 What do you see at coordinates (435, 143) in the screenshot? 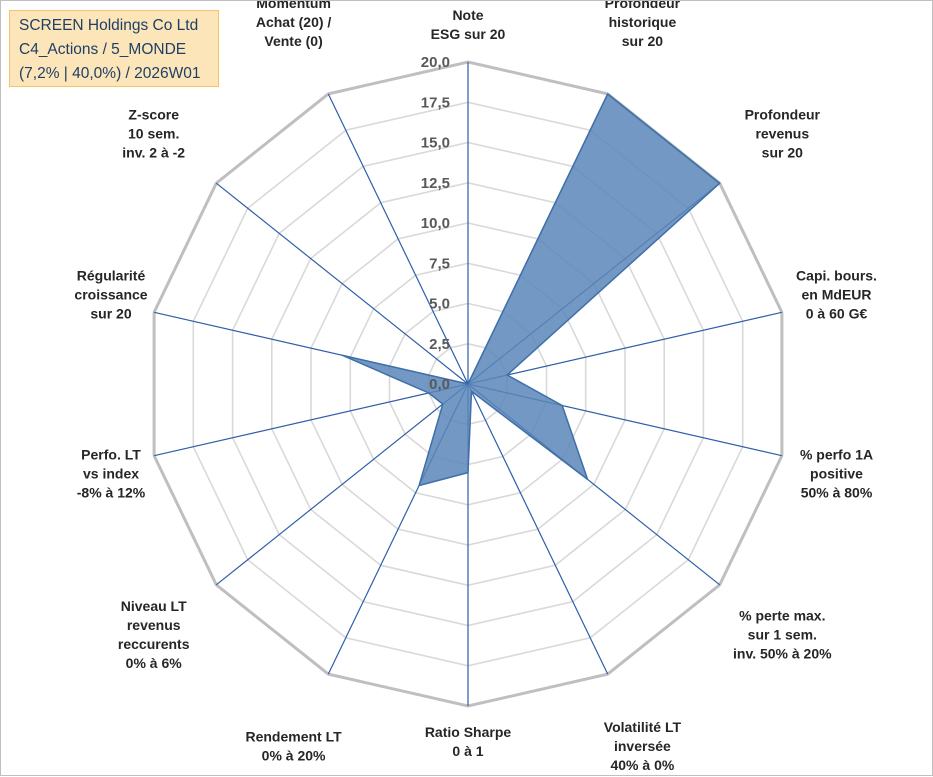
I see `tick-label: 15,0` at bounding box center [435, 143].